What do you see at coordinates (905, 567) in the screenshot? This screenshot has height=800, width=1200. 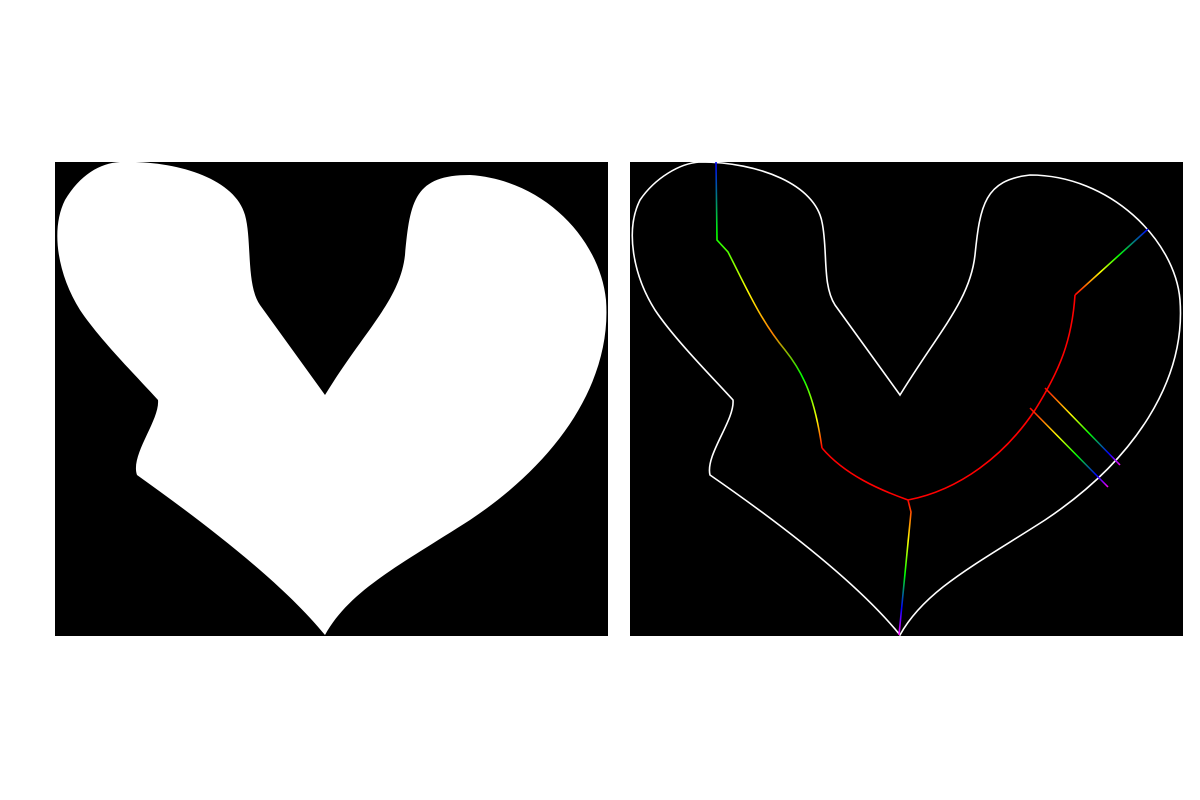 I see `skeleton-branch-bottom` at bounding box center [905, 567].